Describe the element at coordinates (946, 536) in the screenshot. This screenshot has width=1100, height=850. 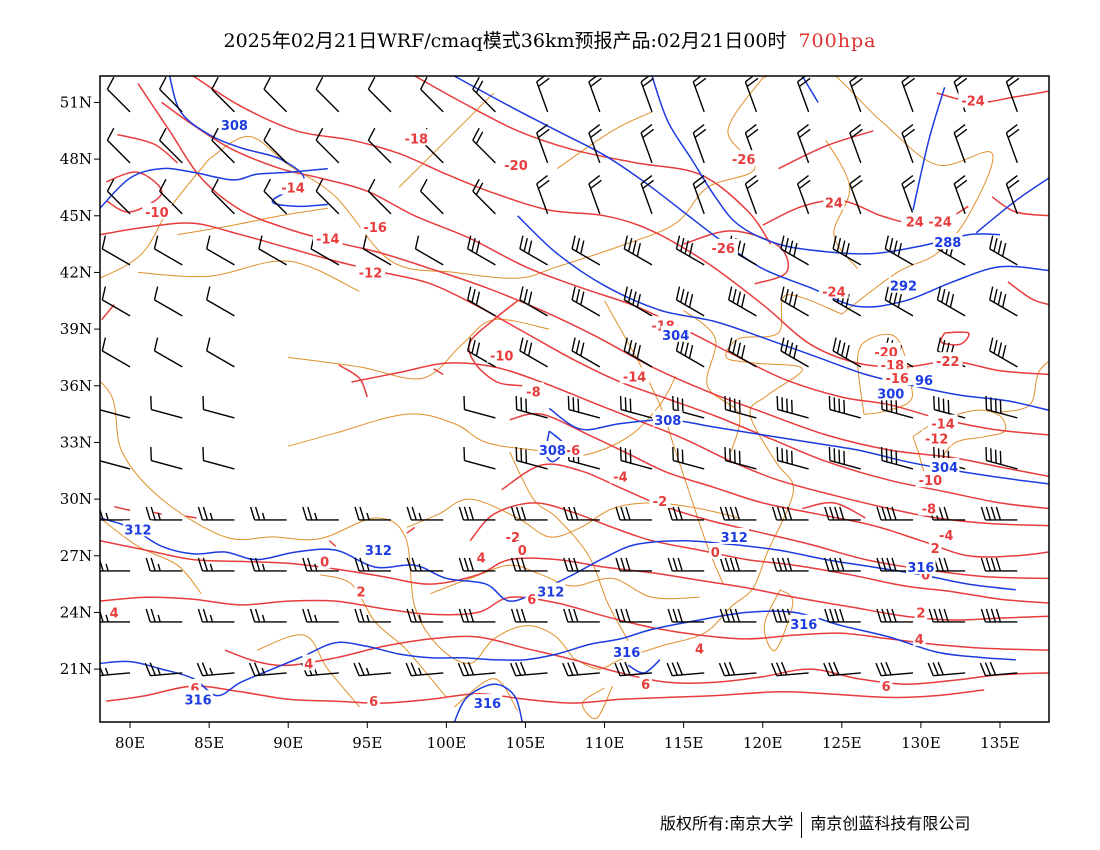
I see `temperature-label: -4` at that location.